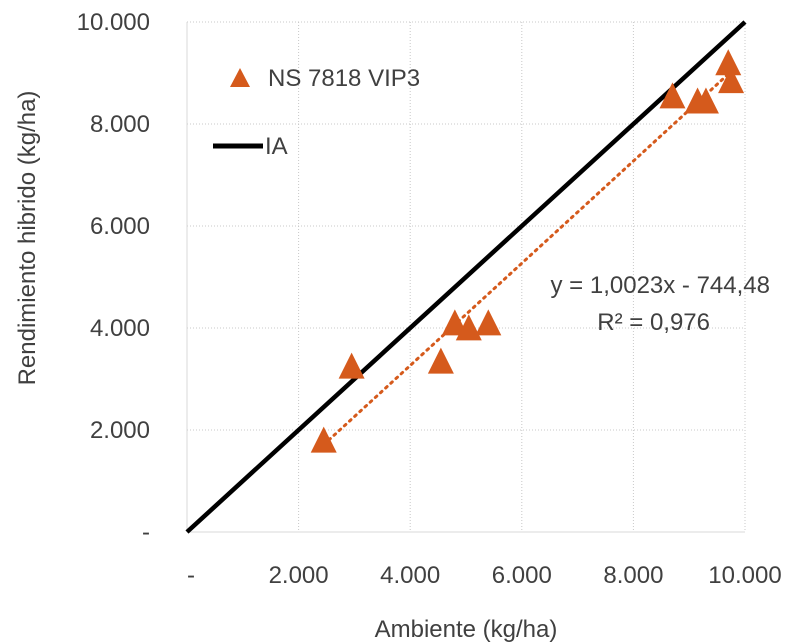 The image size is (792, 644). Describe the element at coordinates (744, 575) in the screenshot. I see `x-tick-label-5: 10.000` at that location.